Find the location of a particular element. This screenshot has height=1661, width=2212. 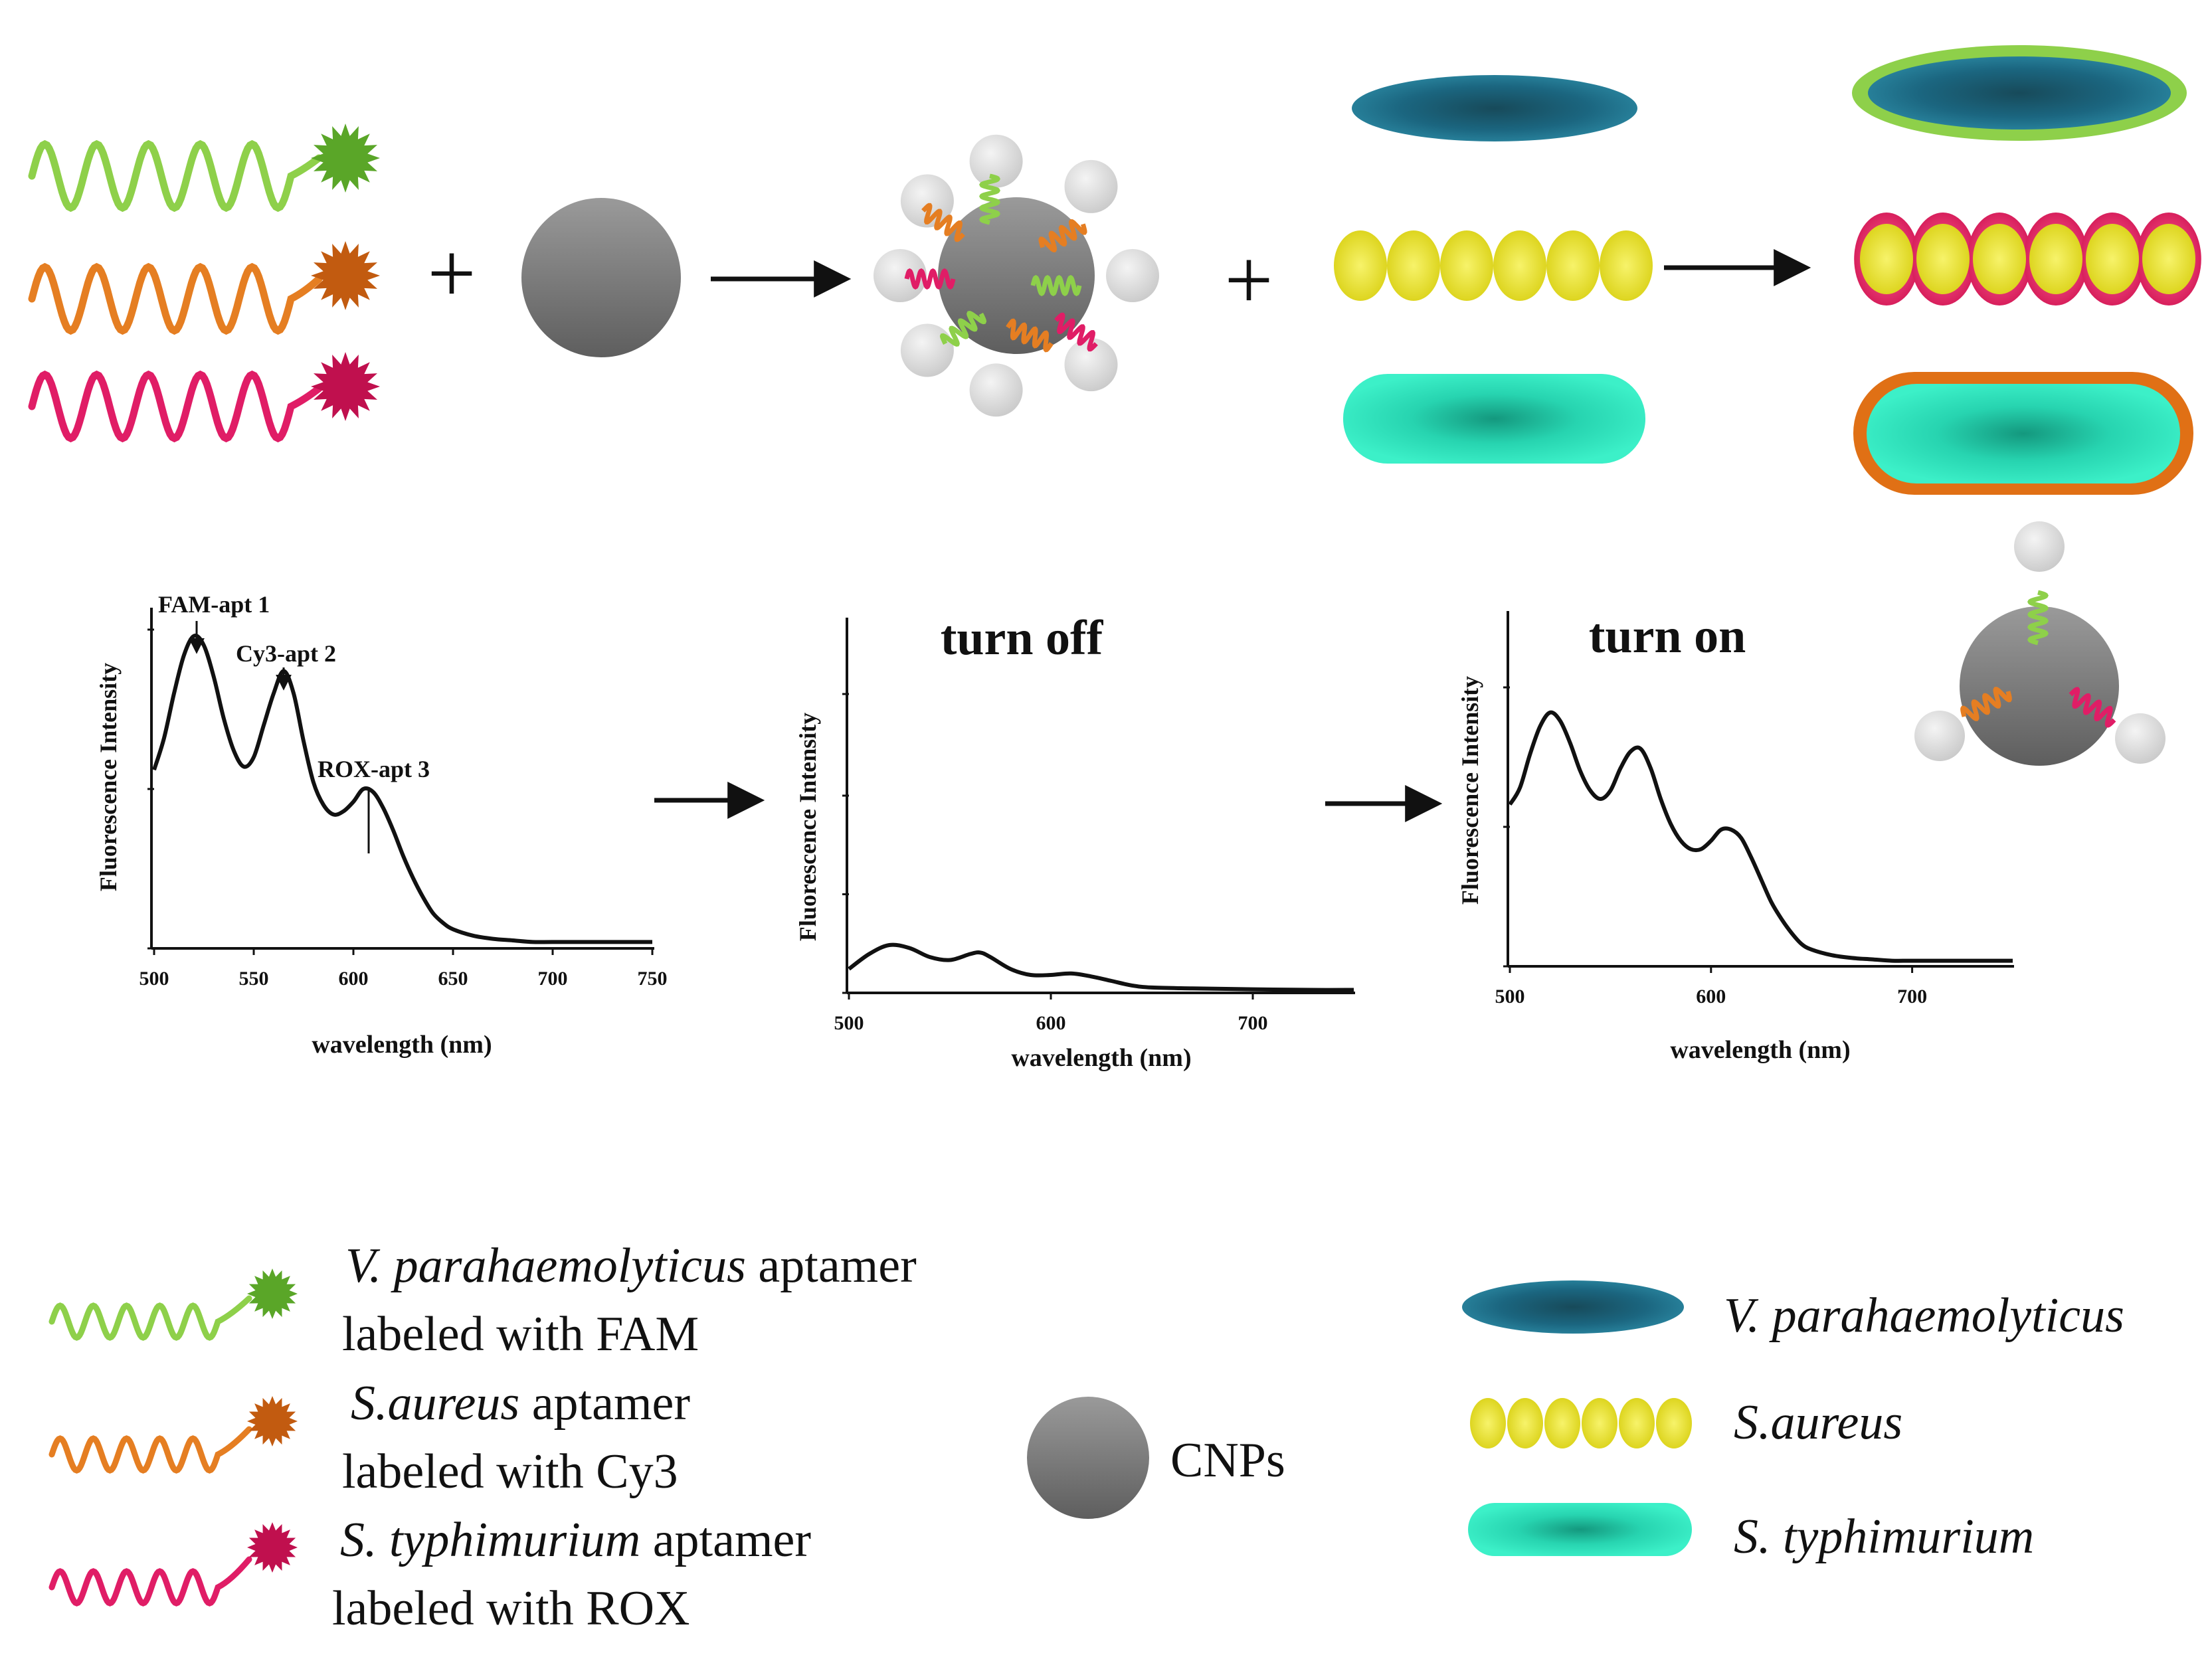

sa-chain-labeled is located at coordinates (2027, 259).